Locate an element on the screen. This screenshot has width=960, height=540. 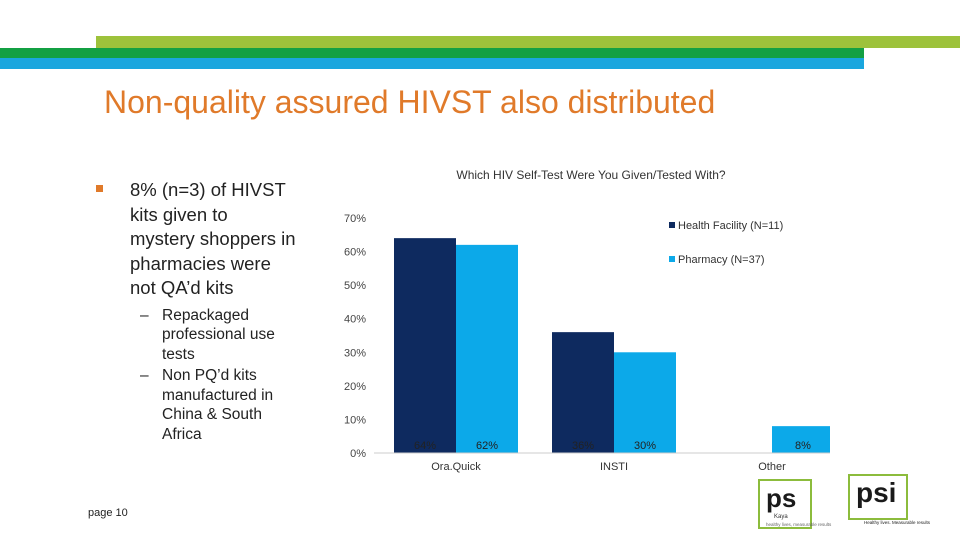
ps-kaya-logo: ps Kaya is located at coordinates (785, 504).